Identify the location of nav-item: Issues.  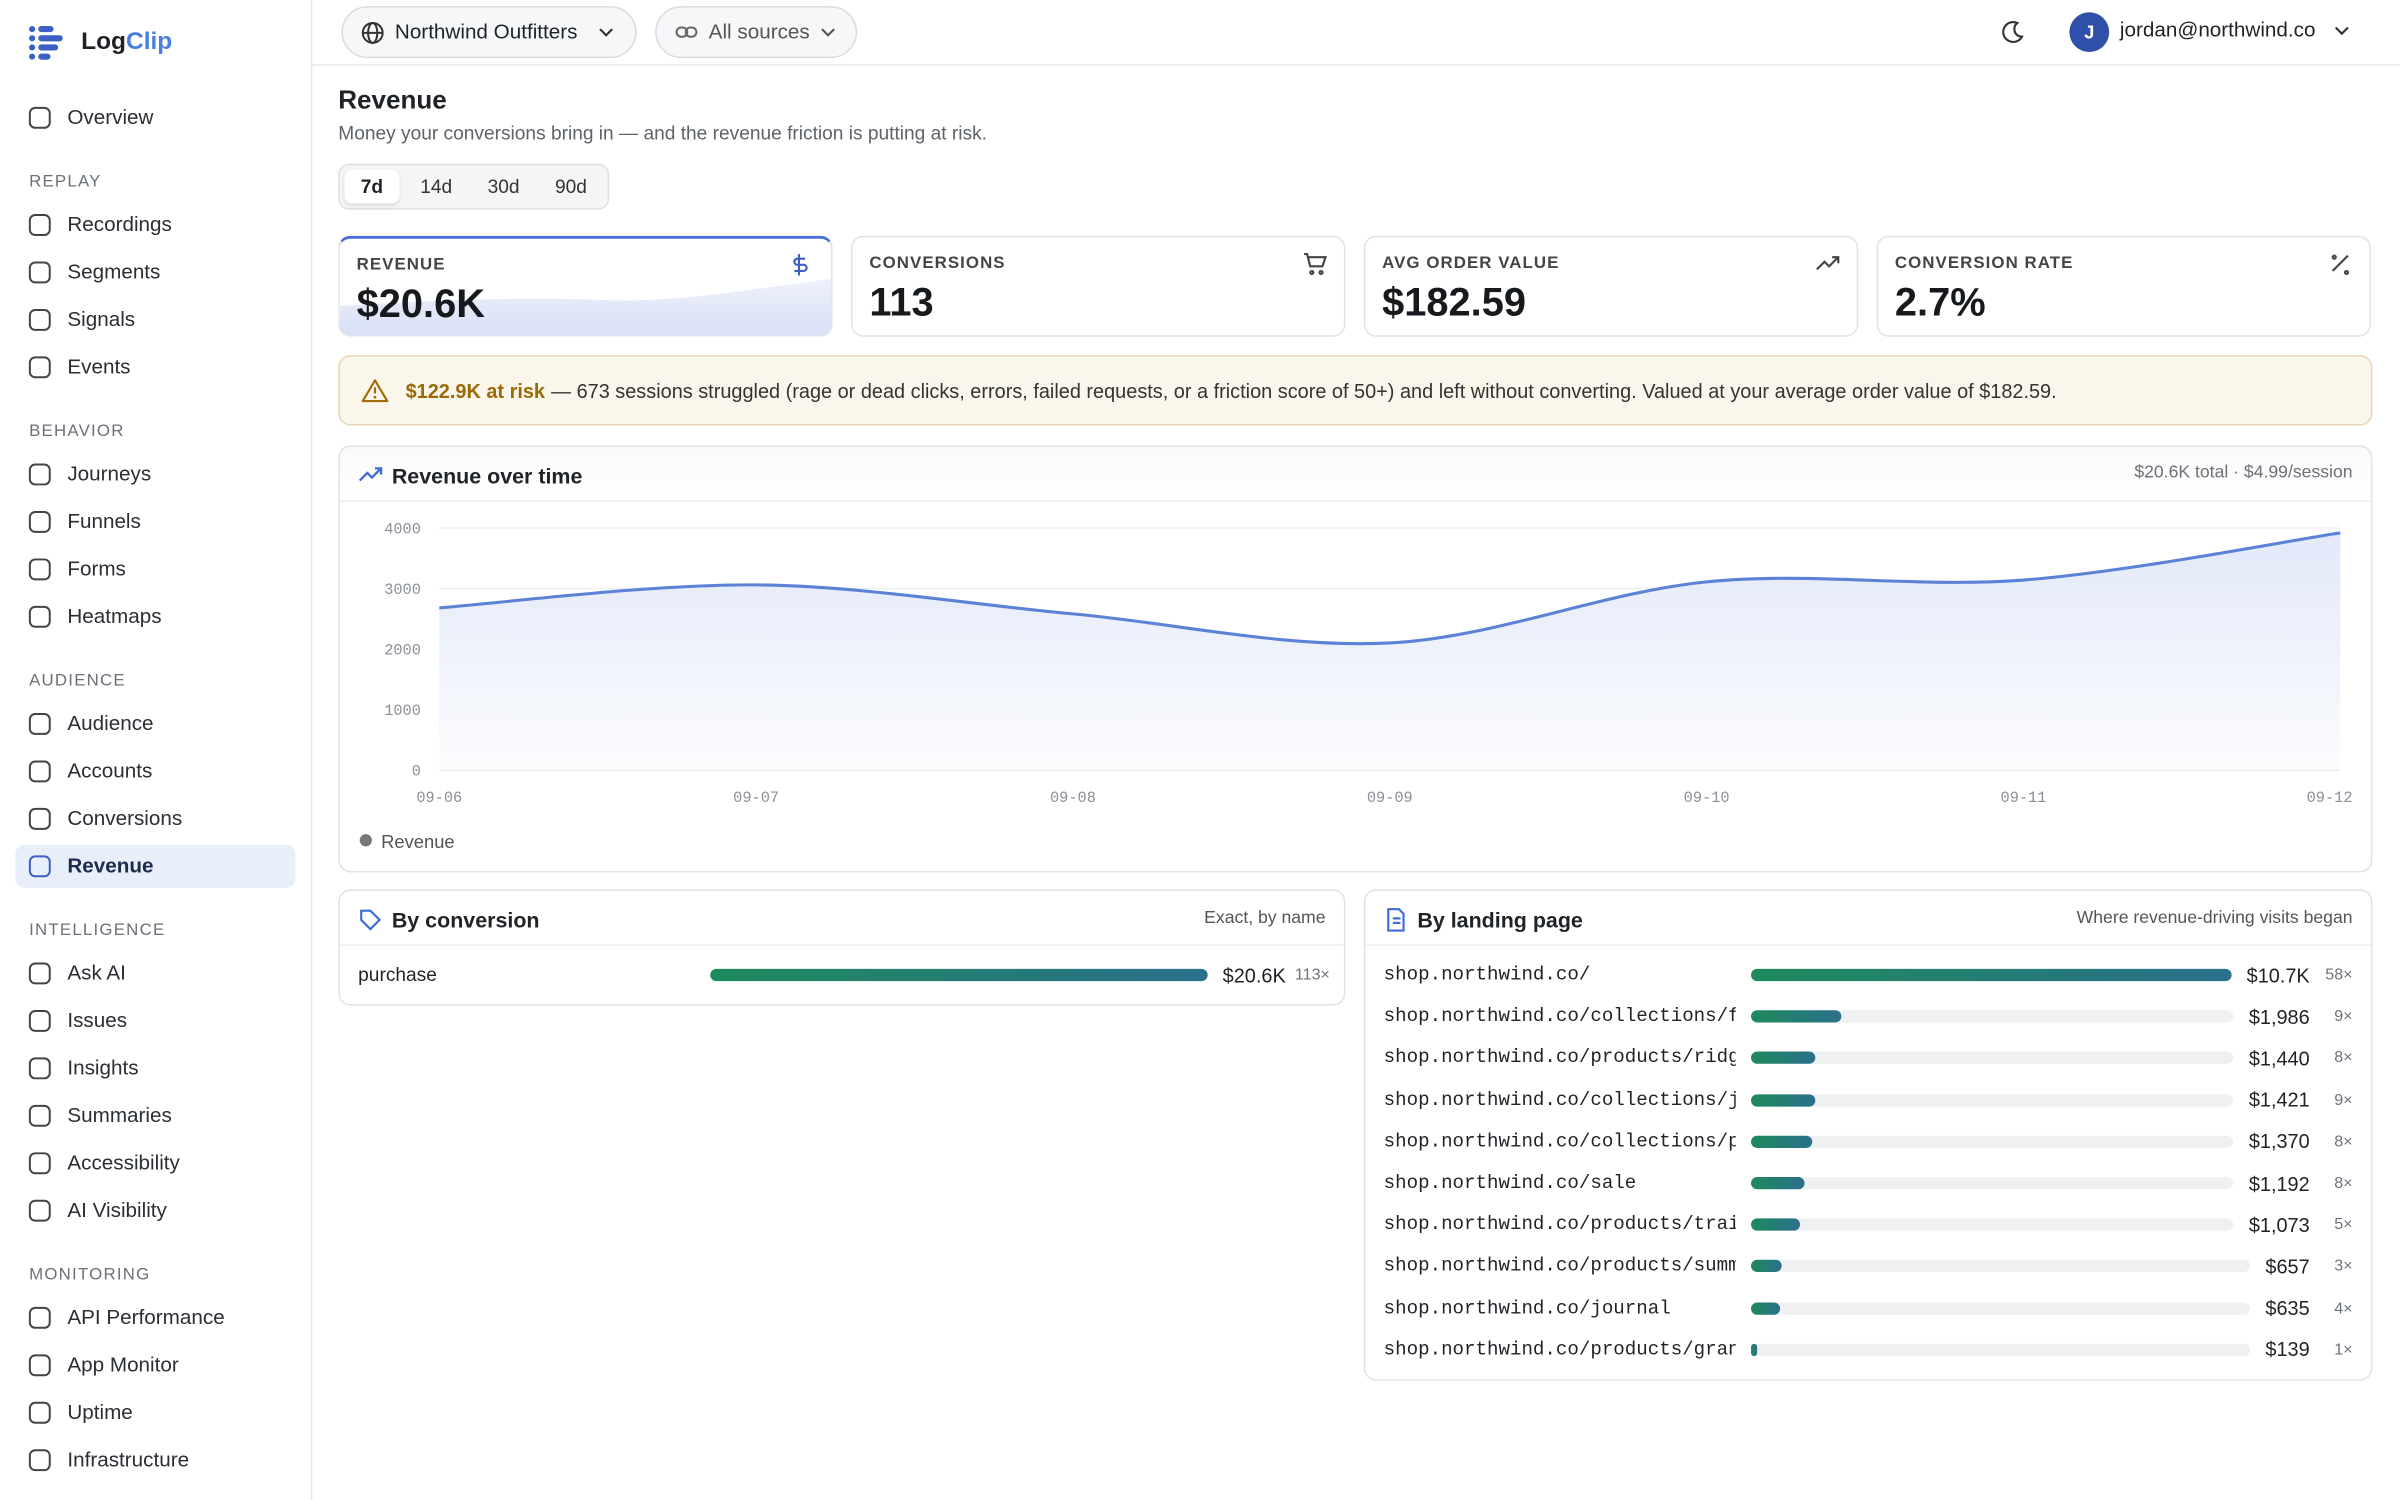
(155, 1020).